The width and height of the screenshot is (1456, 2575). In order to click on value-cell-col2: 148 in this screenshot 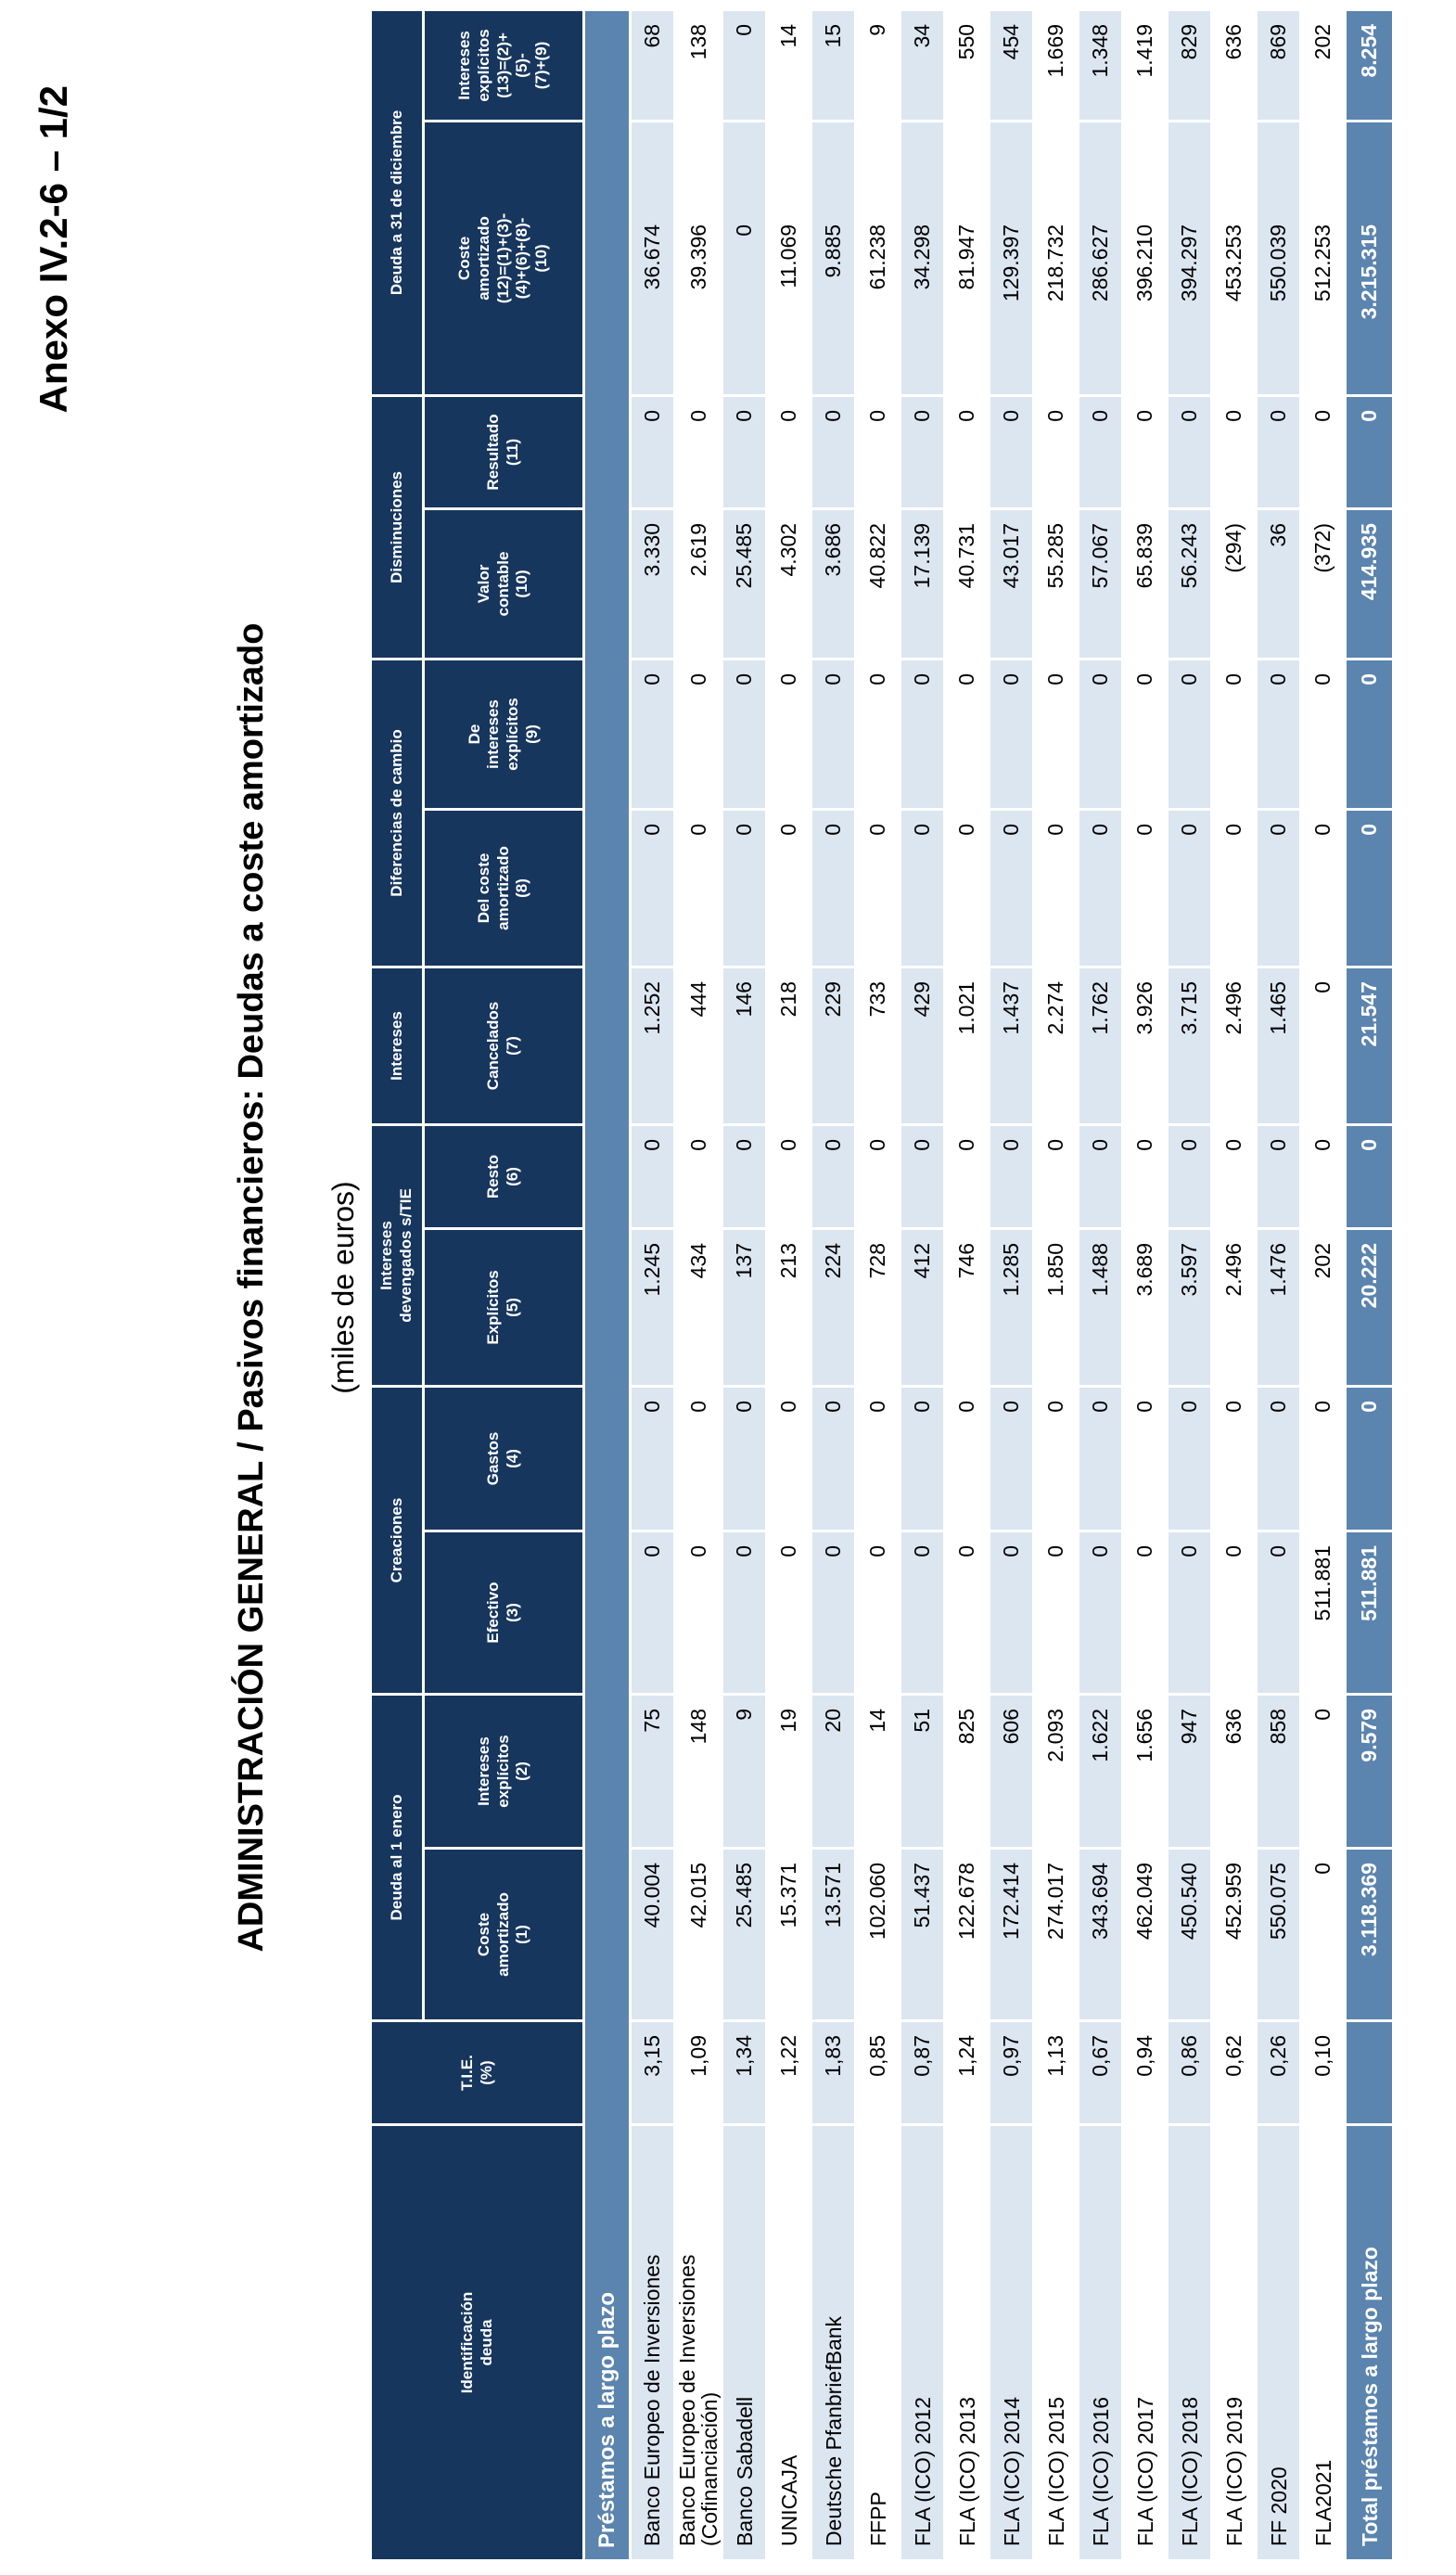, I will do `click(698, 1771)`.